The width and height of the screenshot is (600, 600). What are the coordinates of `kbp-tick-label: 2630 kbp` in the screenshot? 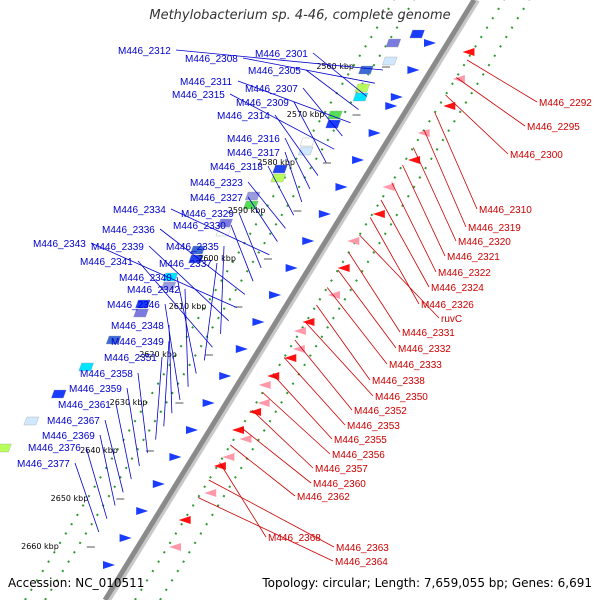 It's located at (129, 402).